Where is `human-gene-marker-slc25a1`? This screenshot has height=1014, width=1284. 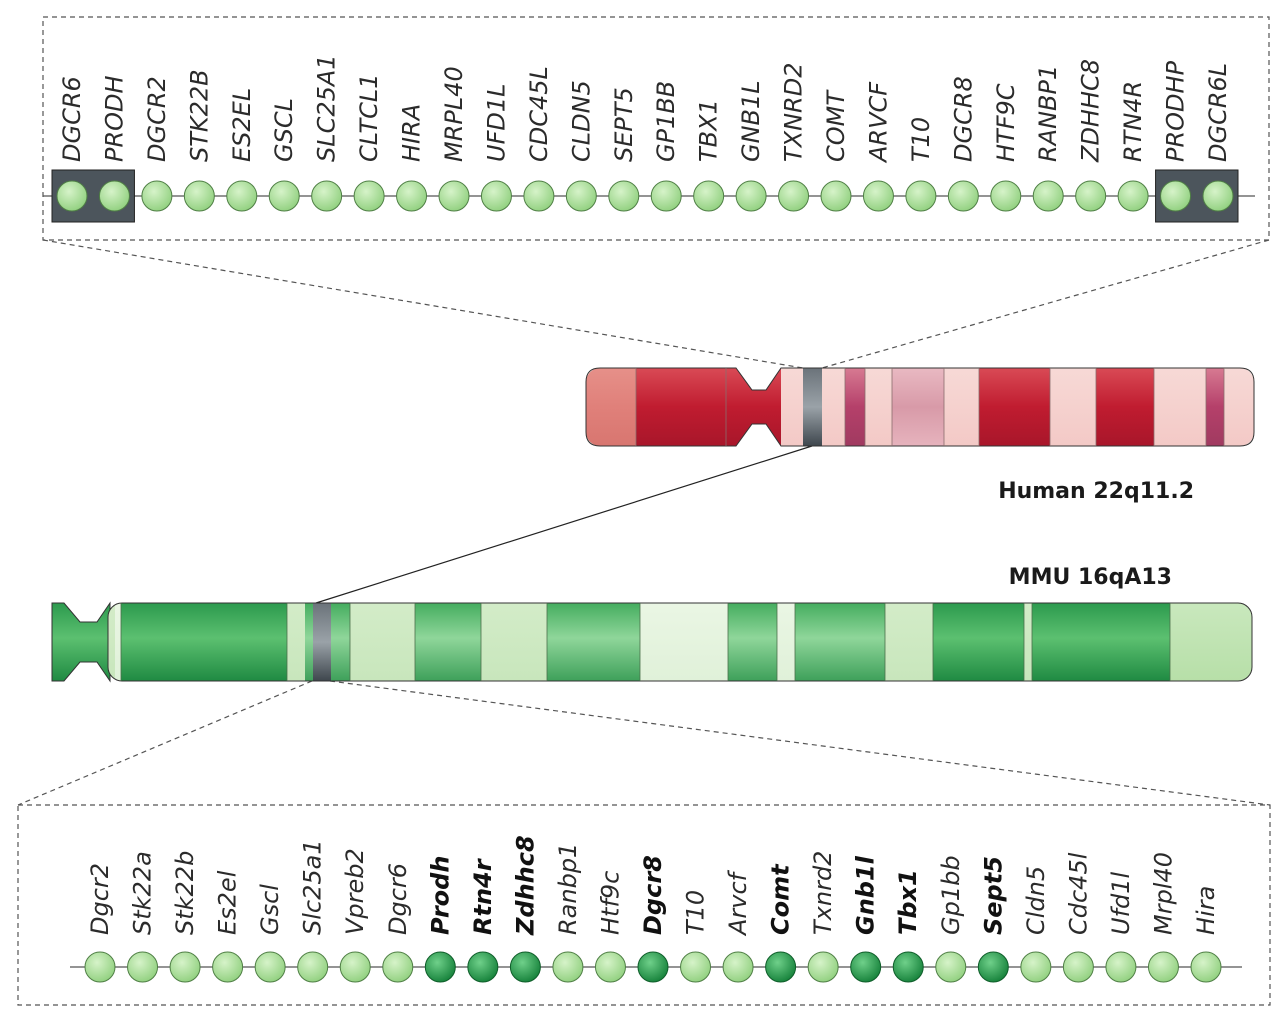 human-gene-marker-slc25a1 is located at coordinates (327, 196).